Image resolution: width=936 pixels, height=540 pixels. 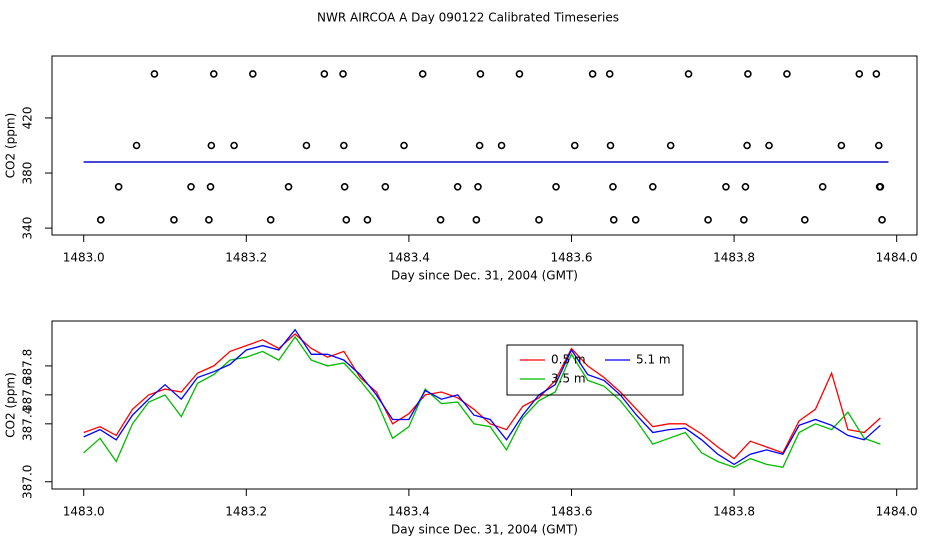 I want to click on legend-label: 0.5 m, so click(x=568, y=360).